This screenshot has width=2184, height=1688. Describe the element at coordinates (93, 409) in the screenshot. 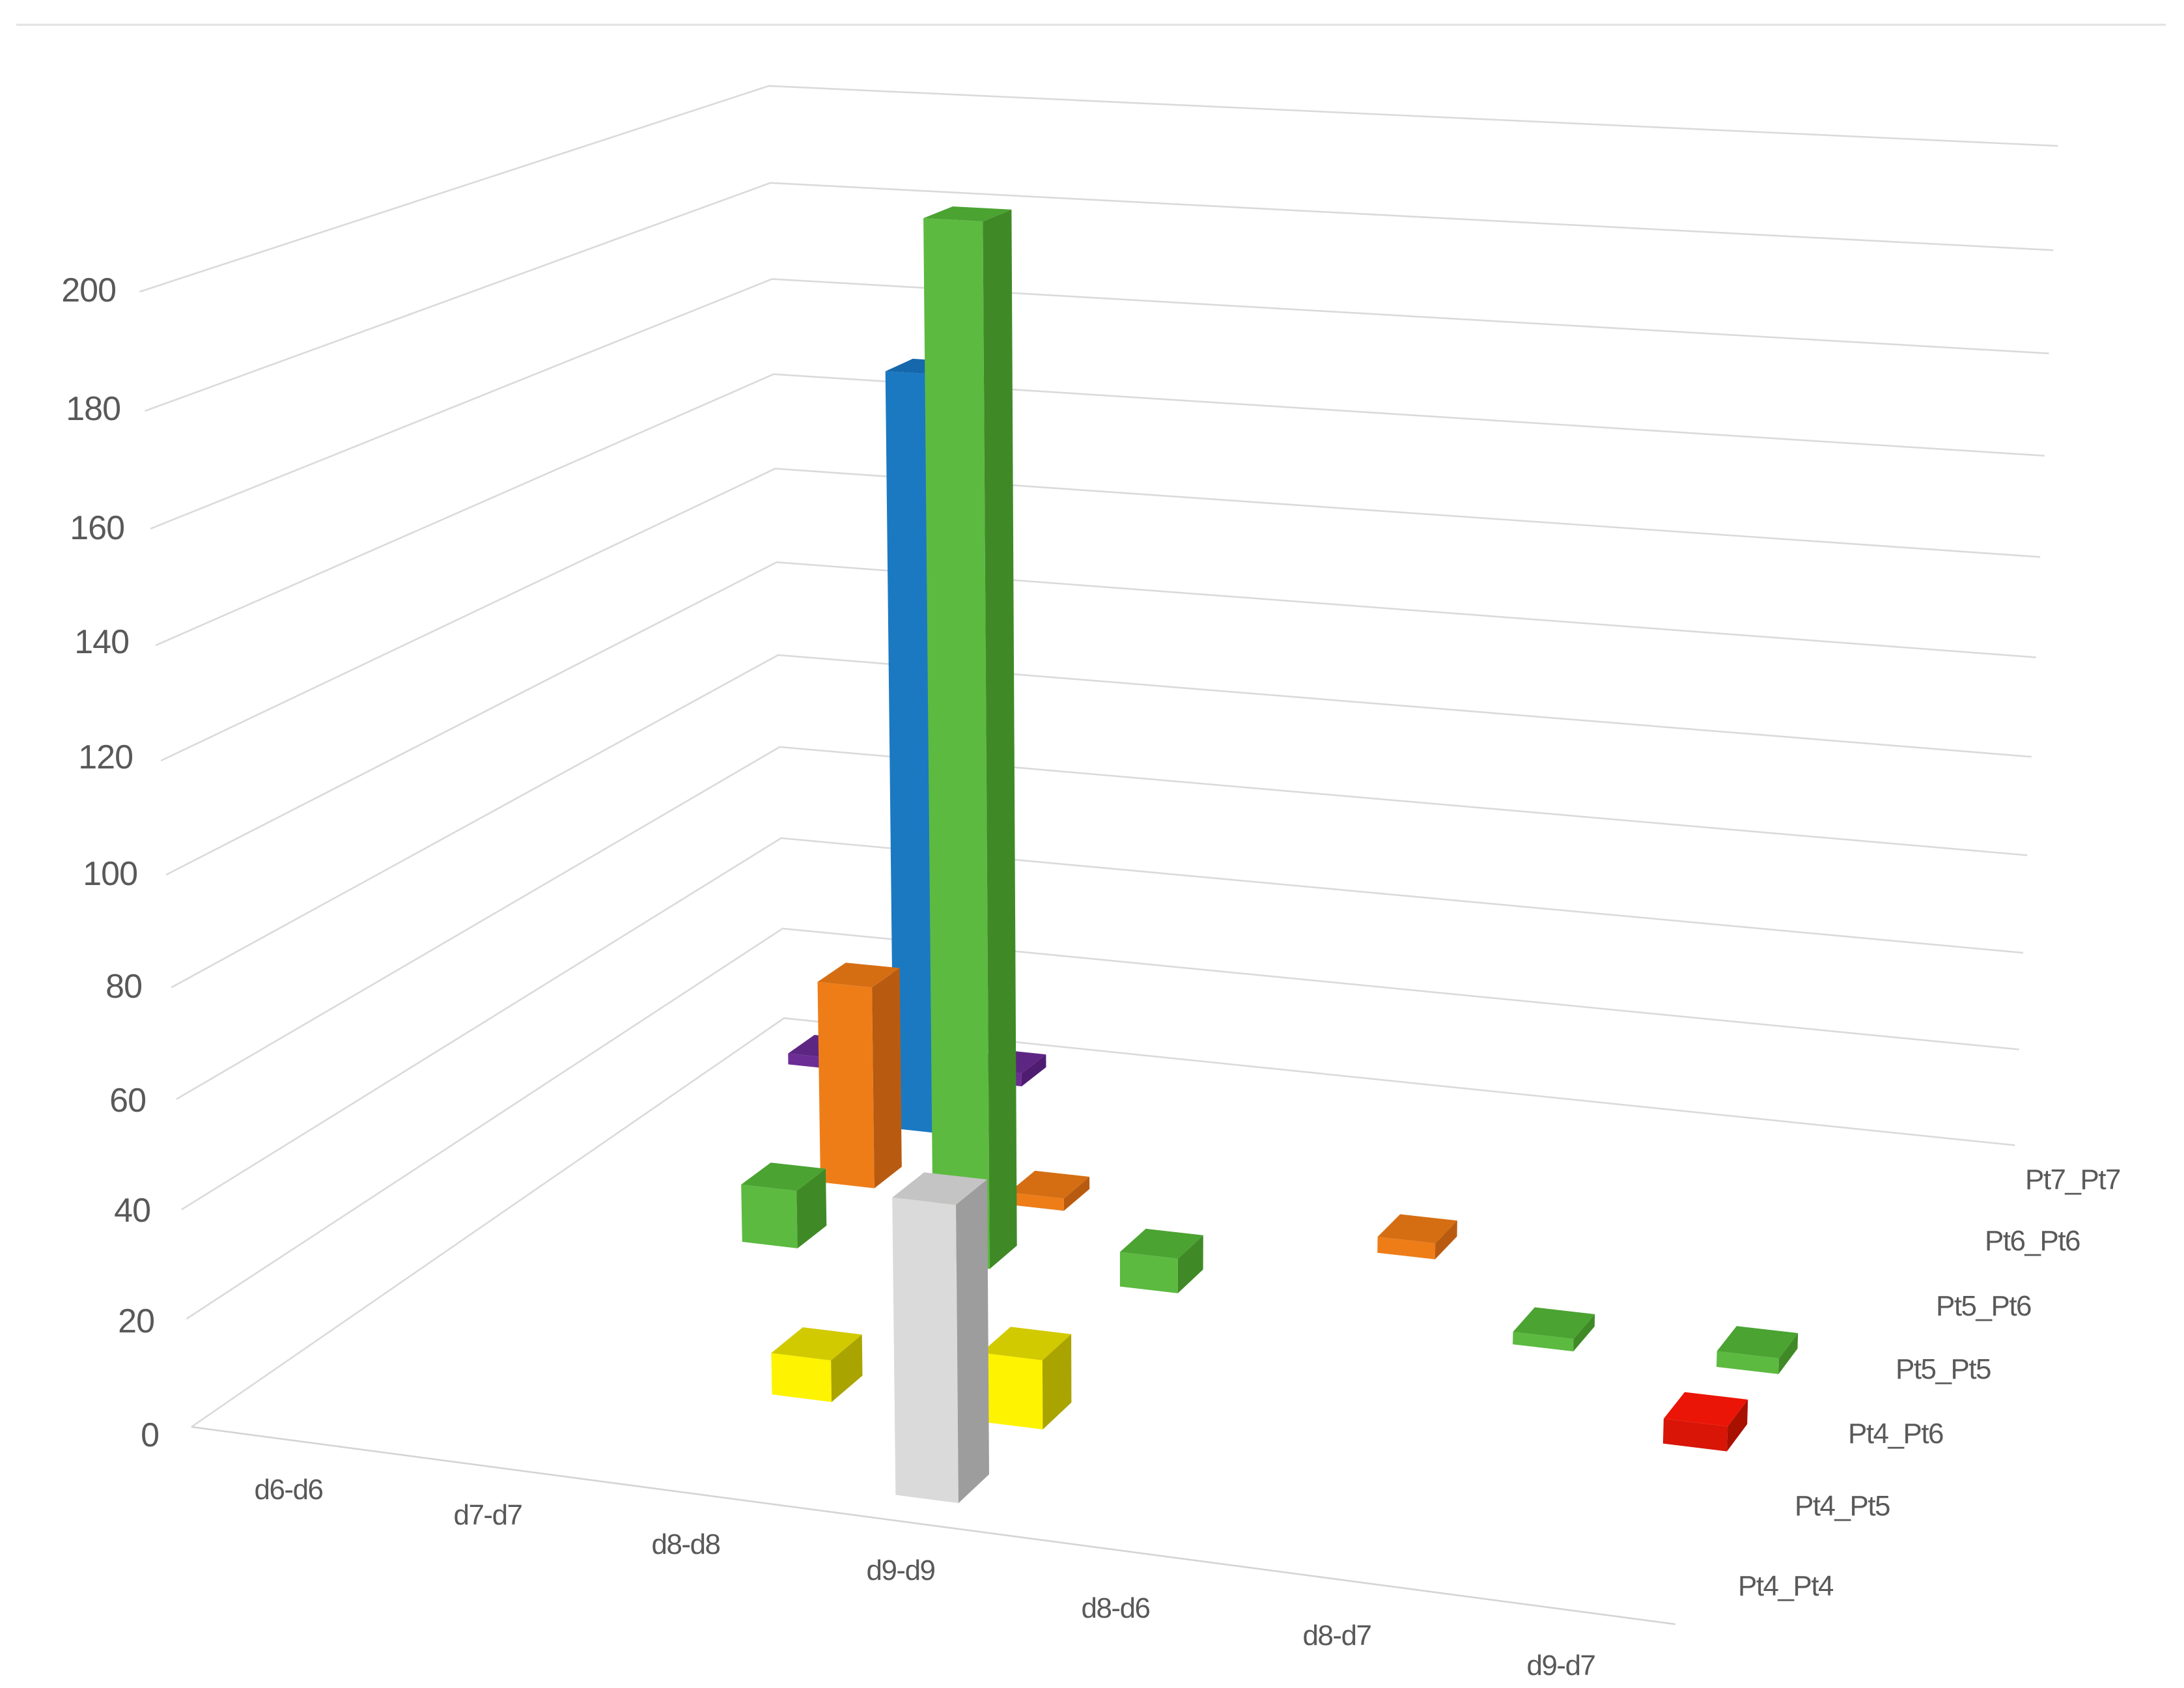

I see `svg-text: 180` at that location.